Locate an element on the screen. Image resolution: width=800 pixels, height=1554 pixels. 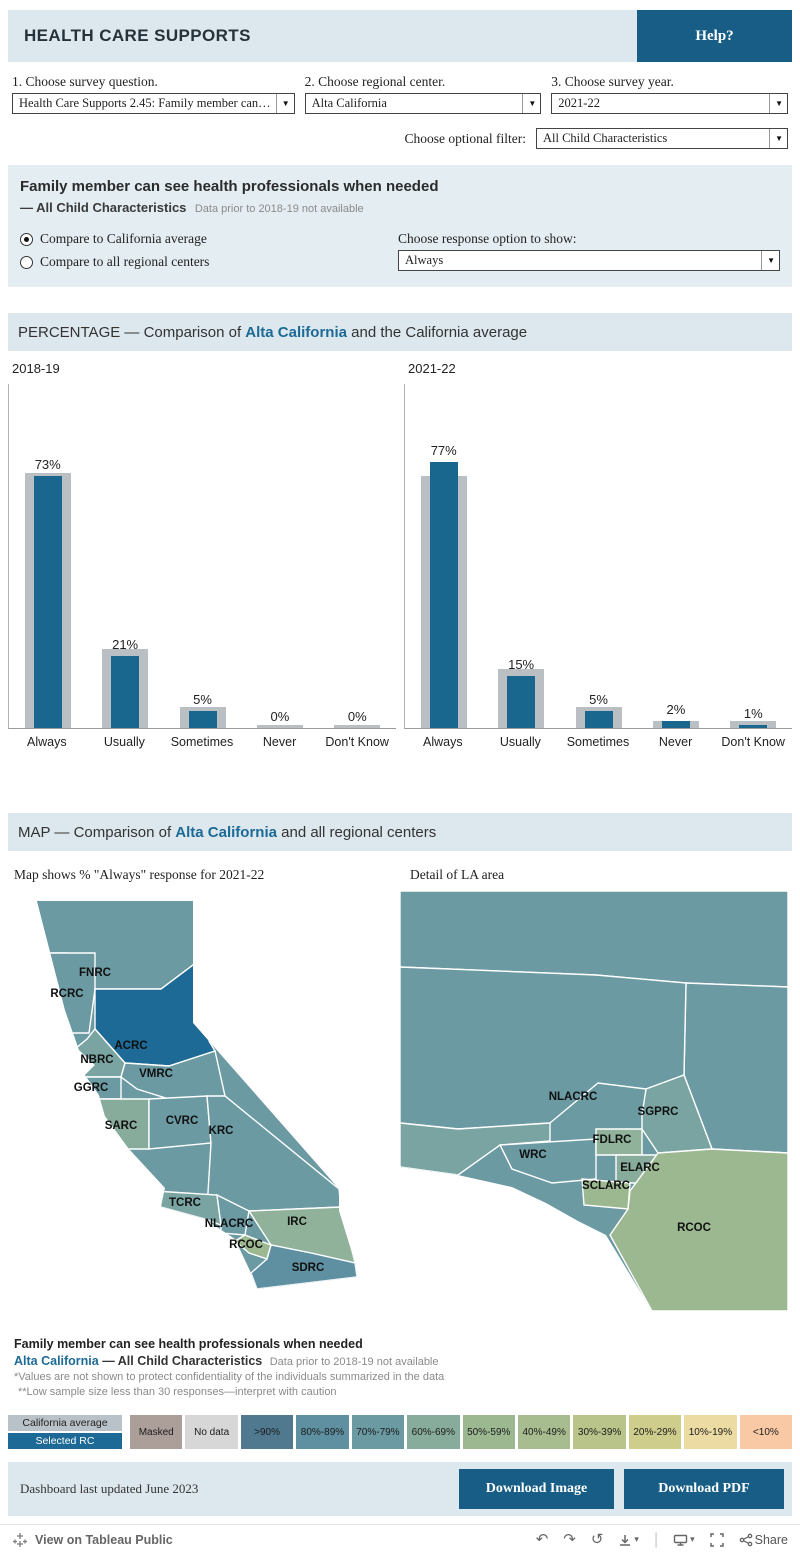
bar-value-label: 0% is located at coordinates (357, 716).